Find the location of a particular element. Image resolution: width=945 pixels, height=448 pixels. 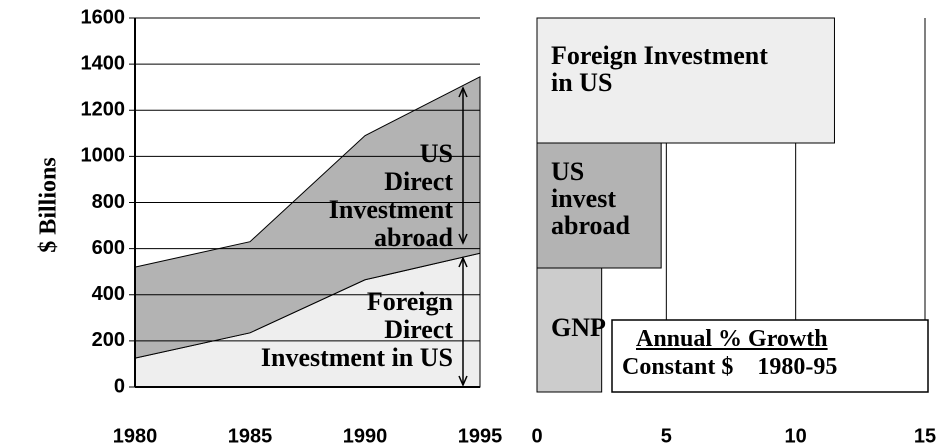

x-tick-label: 0 is located at coordinates (536, 436).